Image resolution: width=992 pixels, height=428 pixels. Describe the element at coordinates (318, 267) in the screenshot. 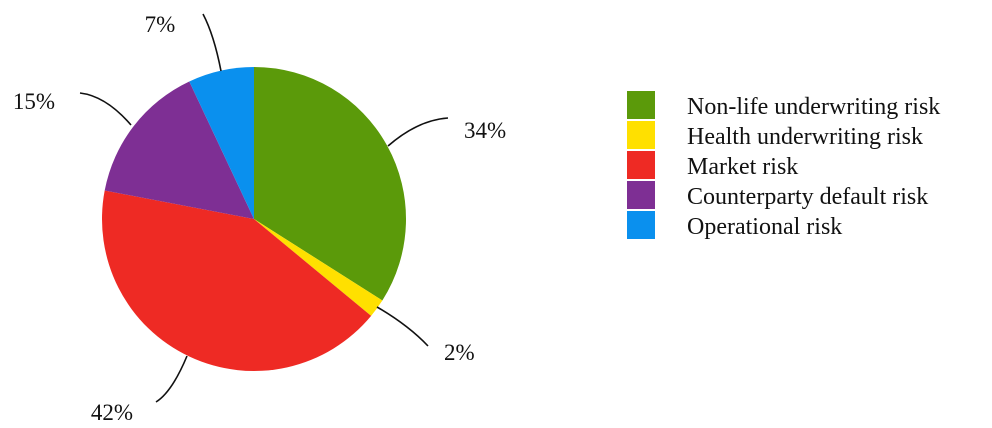

I see `pie-slice-health-underwriting-risk` at that location.